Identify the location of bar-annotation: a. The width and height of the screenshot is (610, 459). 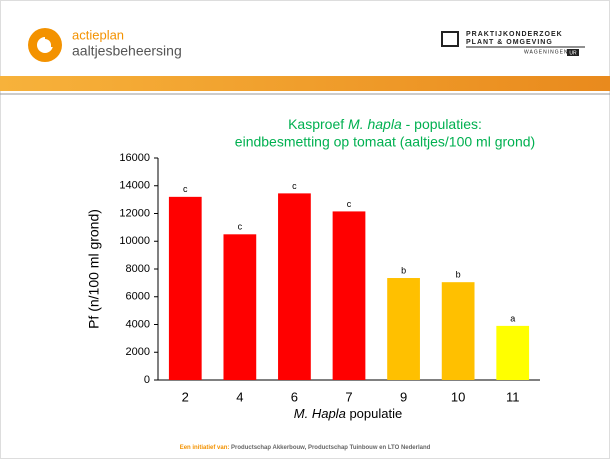
(512, 318).